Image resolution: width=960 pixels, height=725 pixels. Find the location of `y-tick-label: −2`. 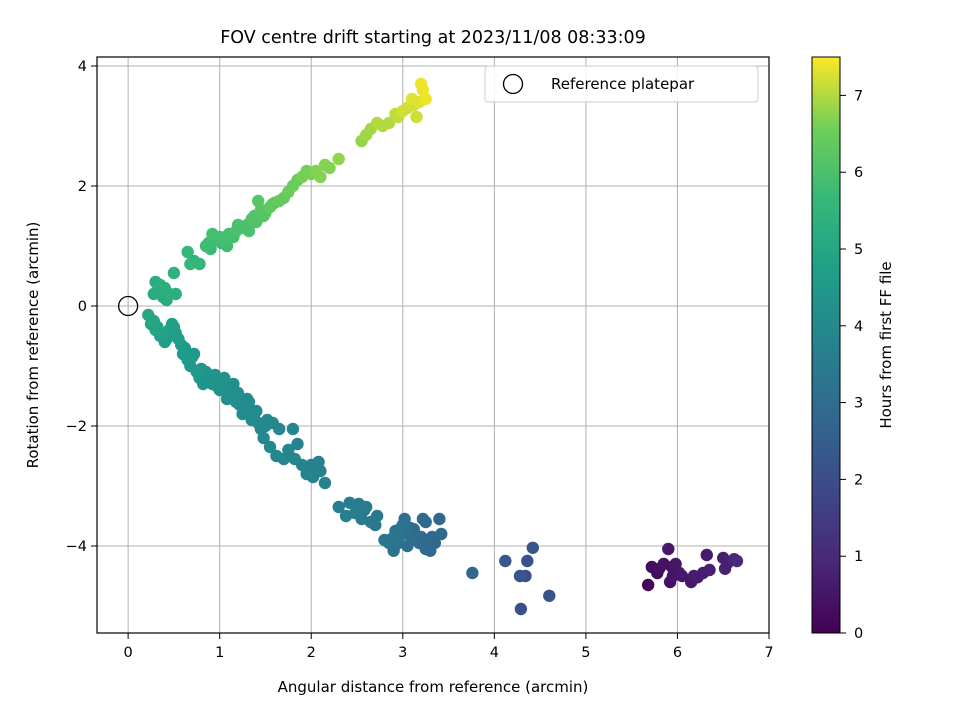

y-tick-label: −2 is located at coordinates (76, 427).